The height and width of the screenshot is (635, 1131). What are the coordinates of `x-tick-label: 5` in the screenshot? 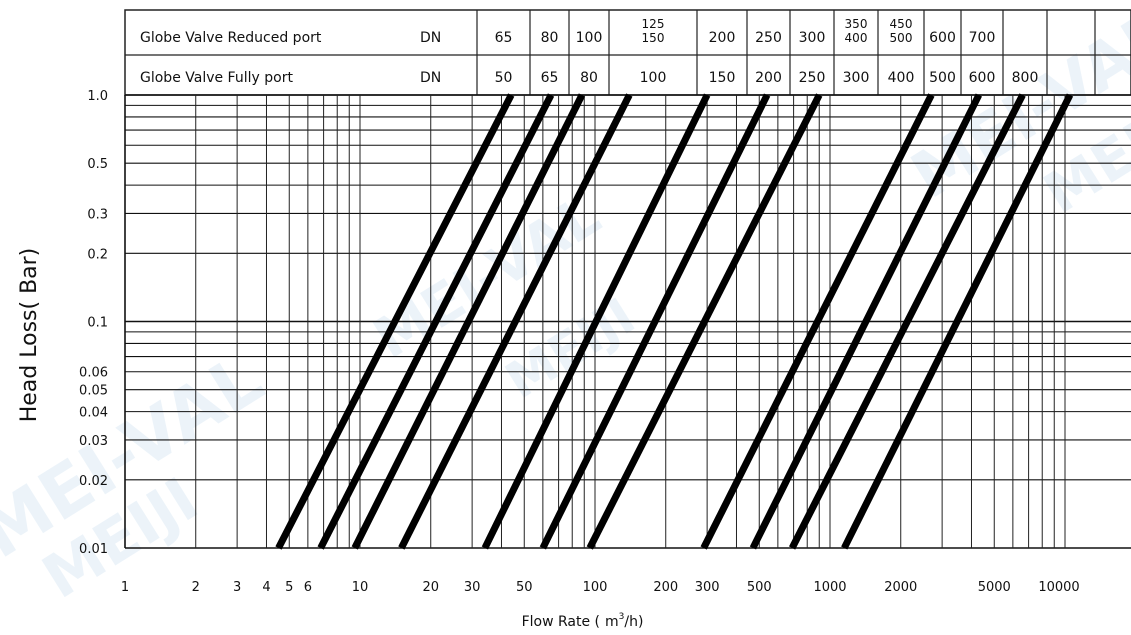 It's located at (289, 587).